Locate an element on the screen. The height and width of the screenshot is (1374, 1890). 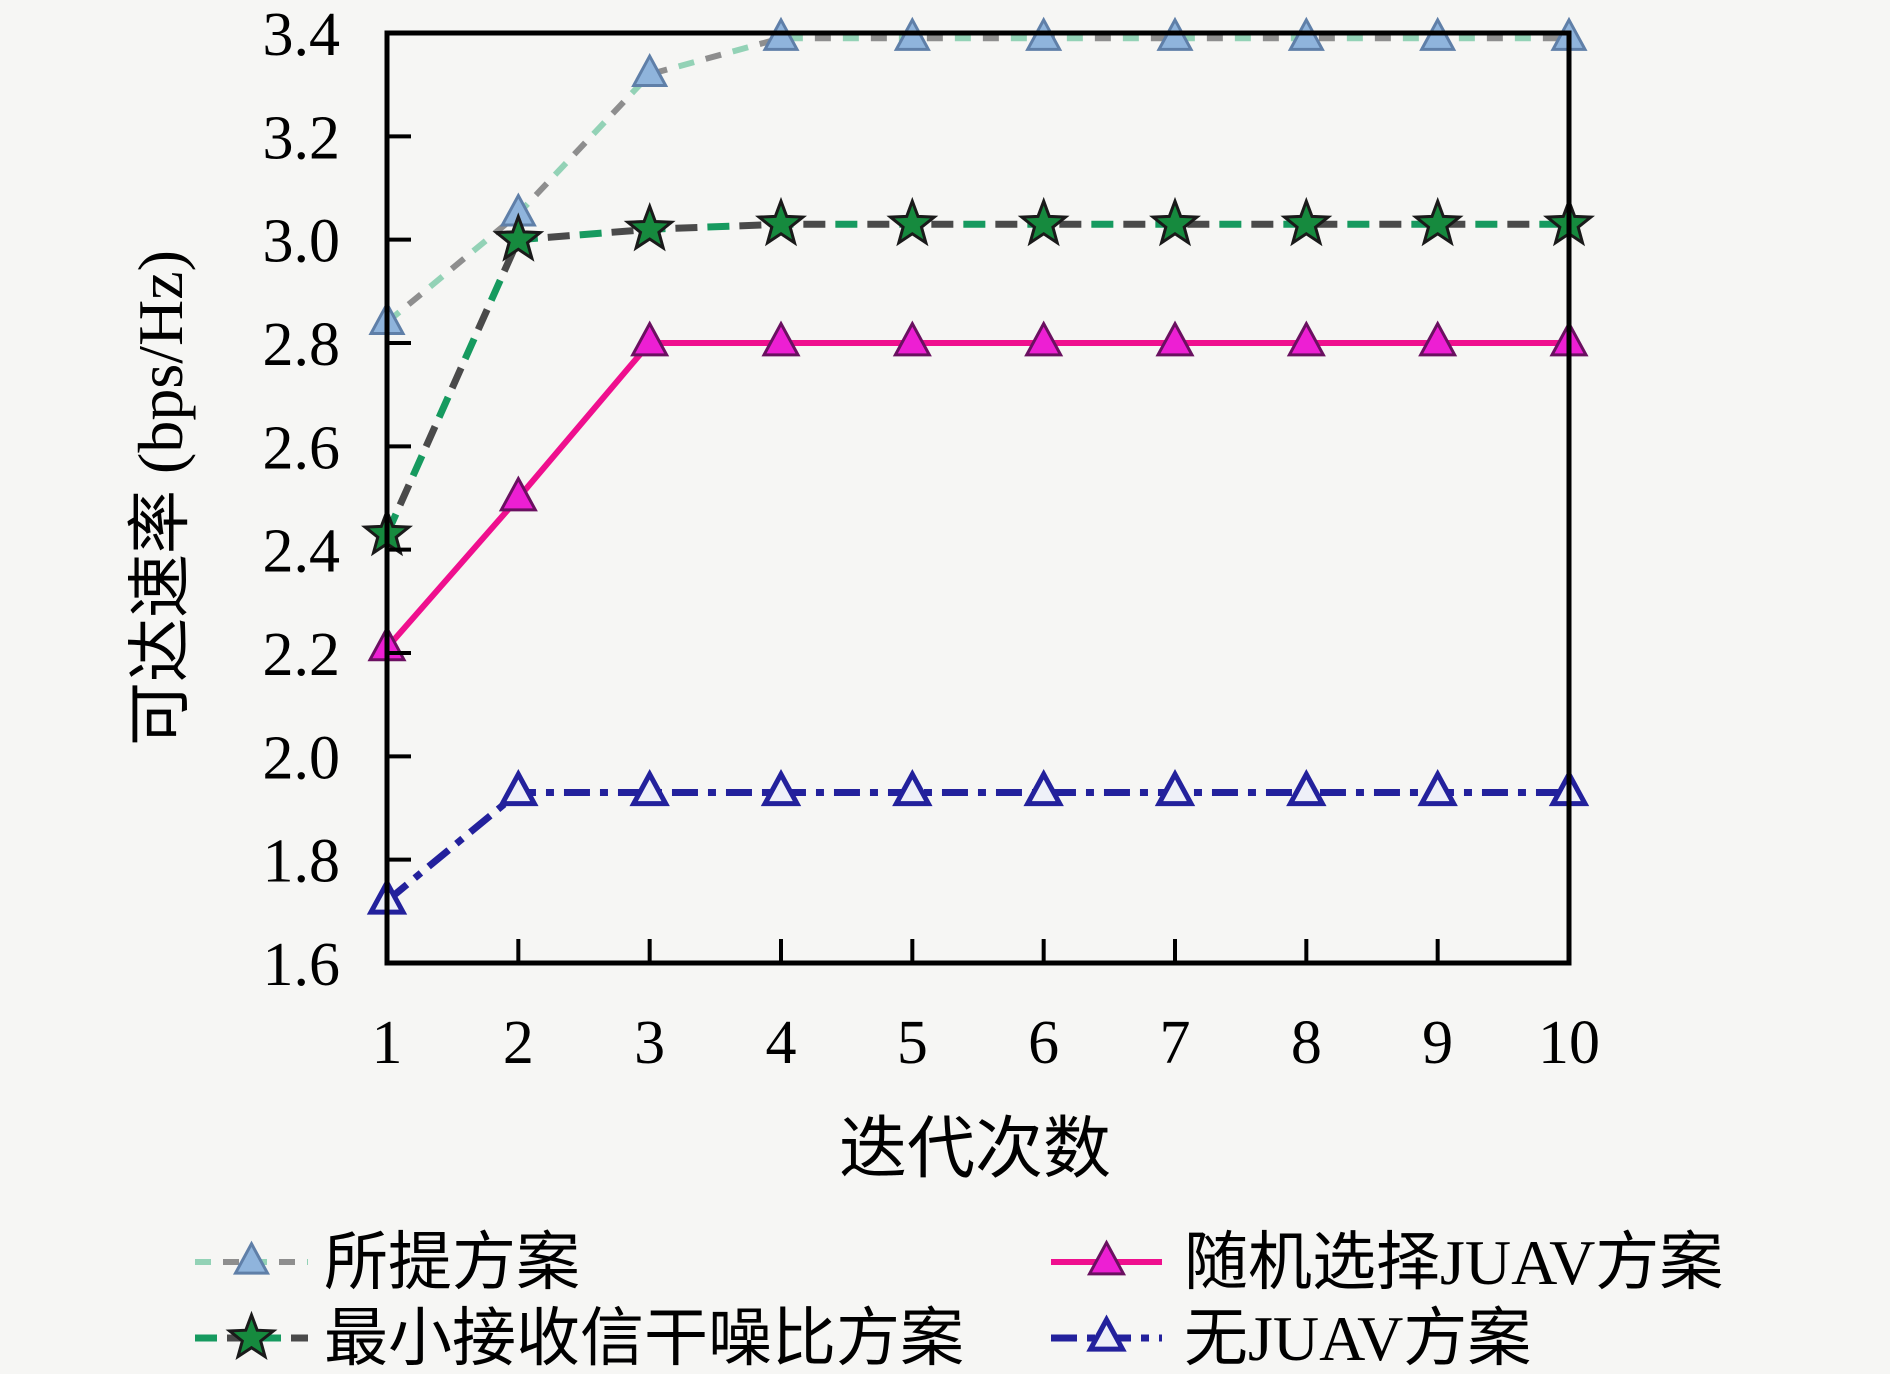
legend-item-1: 最小接收信干噪比方案 is located at coordinates (579, 1338).